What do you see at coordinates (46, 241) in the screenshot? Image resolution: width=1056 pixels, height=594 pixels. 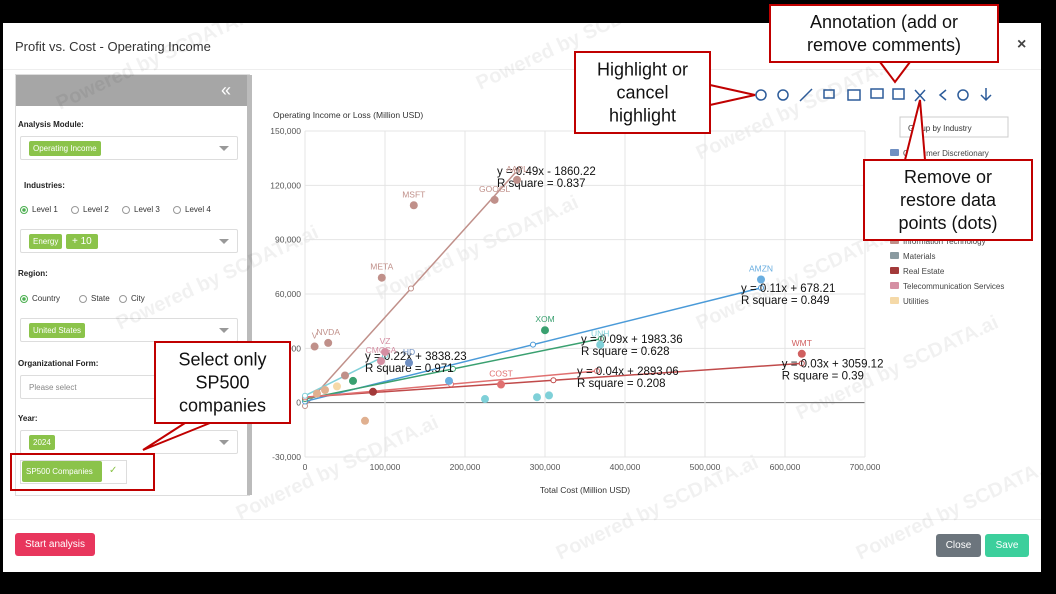 I see `tag: Energy` at bounding box center [46, 241].